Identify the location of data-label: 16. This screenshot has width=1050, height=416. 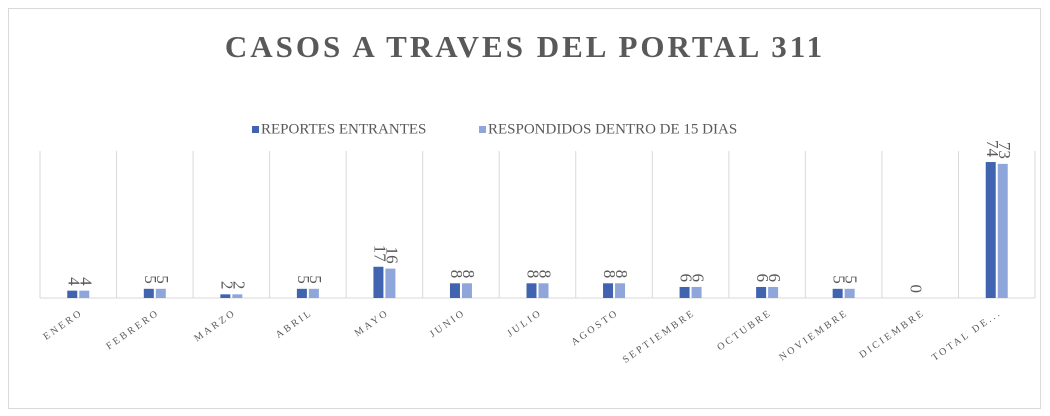
(392, 255).